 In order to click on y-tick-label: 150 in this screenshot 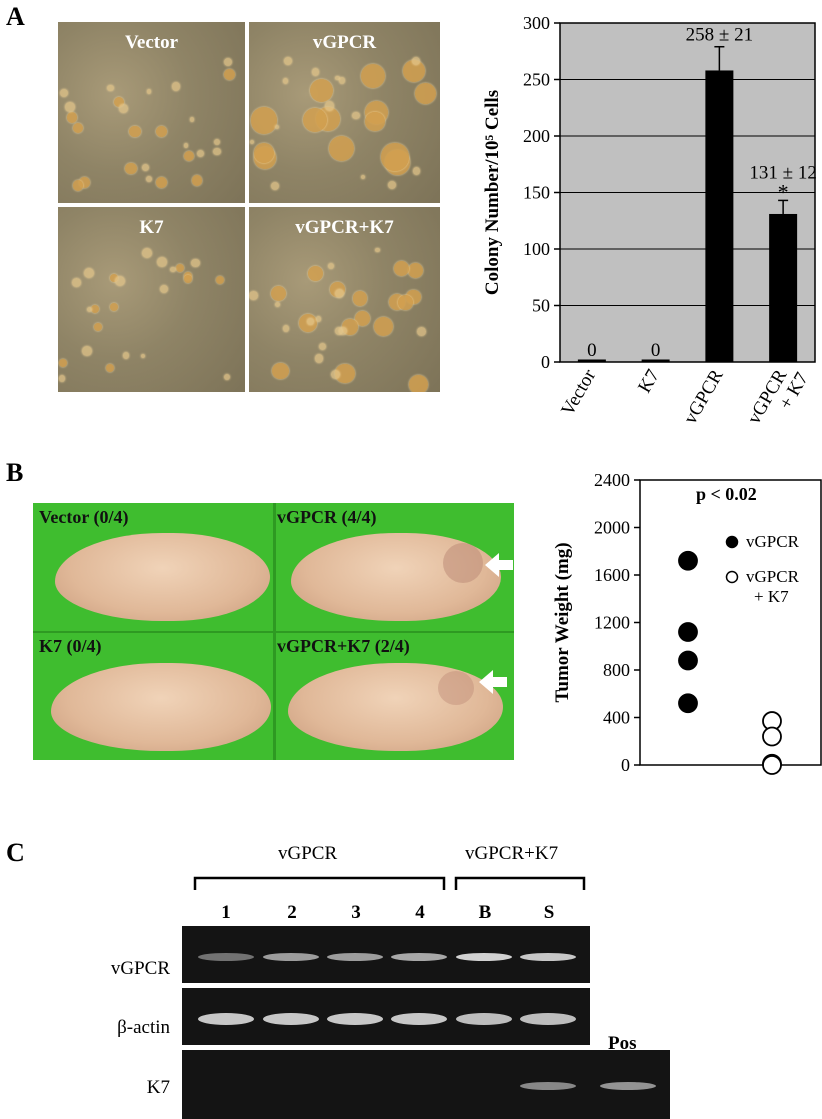, I will do `click(536, 193)`.